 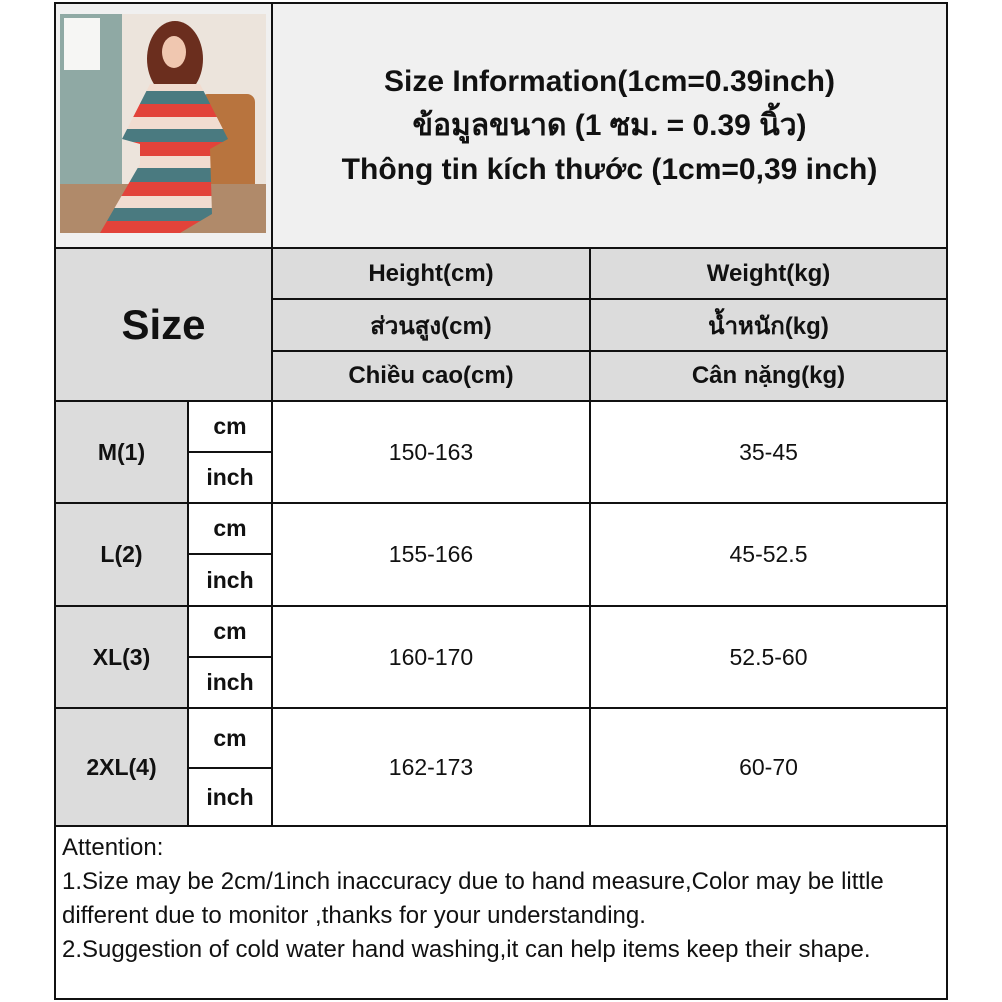 I want to click on height-header-en: Height(cm), so click(x=431, y=273).